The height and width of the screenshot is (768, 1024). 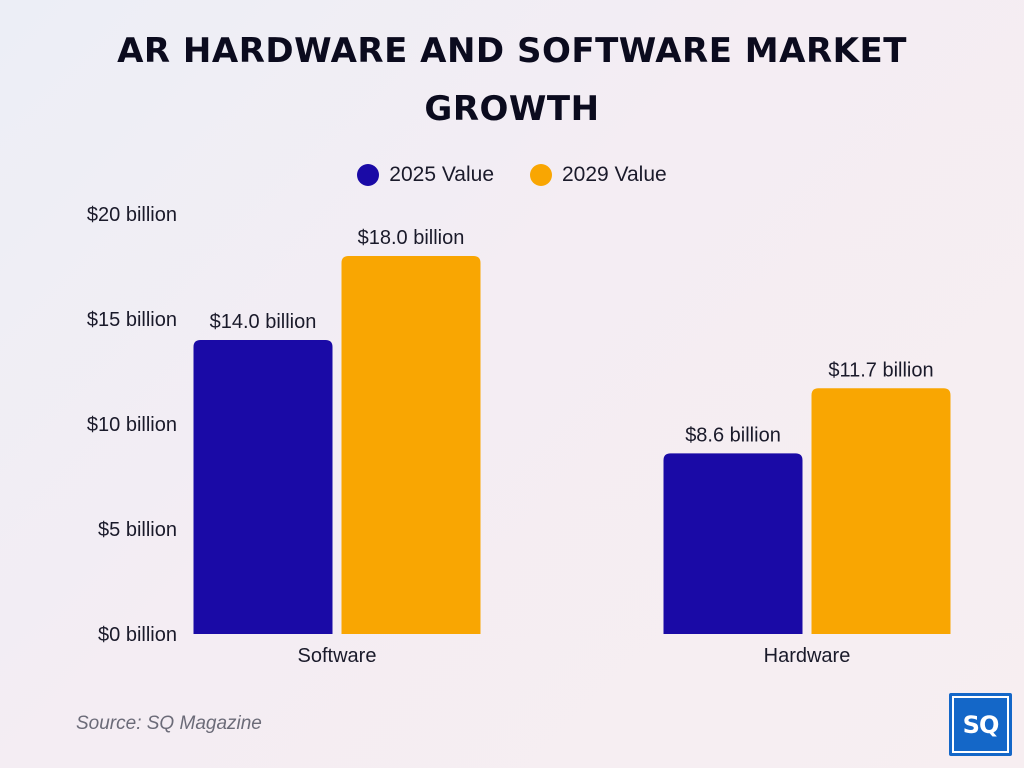 What do you see at coordinates (263, 322) in the screenshot?
I see `bar-value-label: $14.0 billion` at bounding box center [263, 322].